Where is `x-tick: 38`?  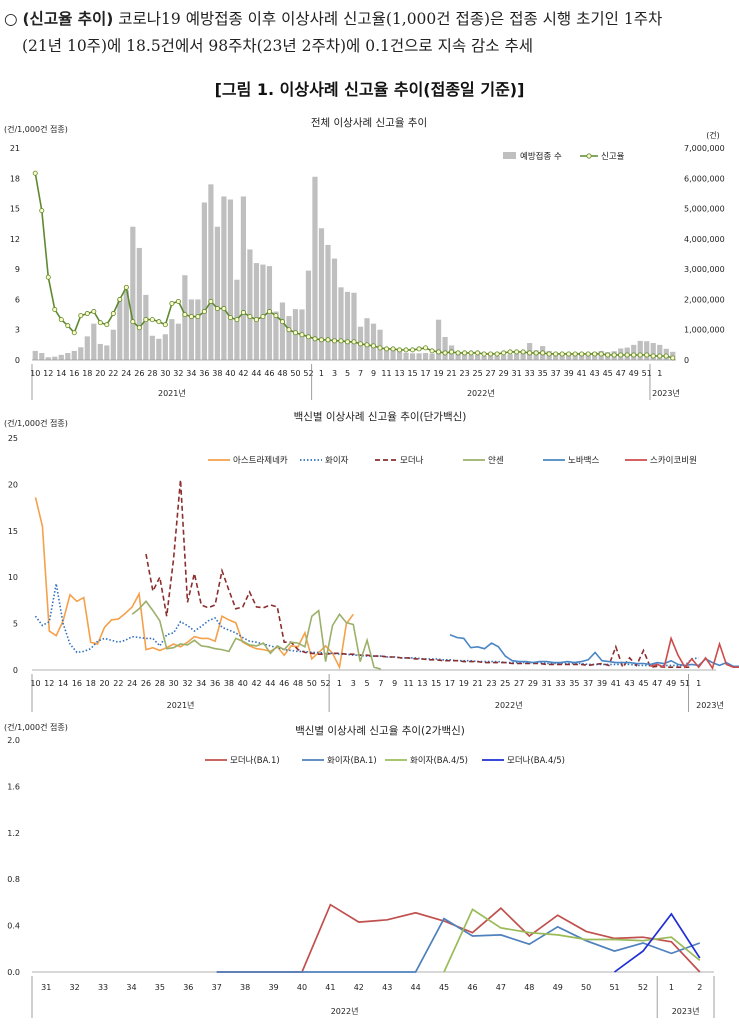 x-tick: 38 is located at coordinates (217, 373).